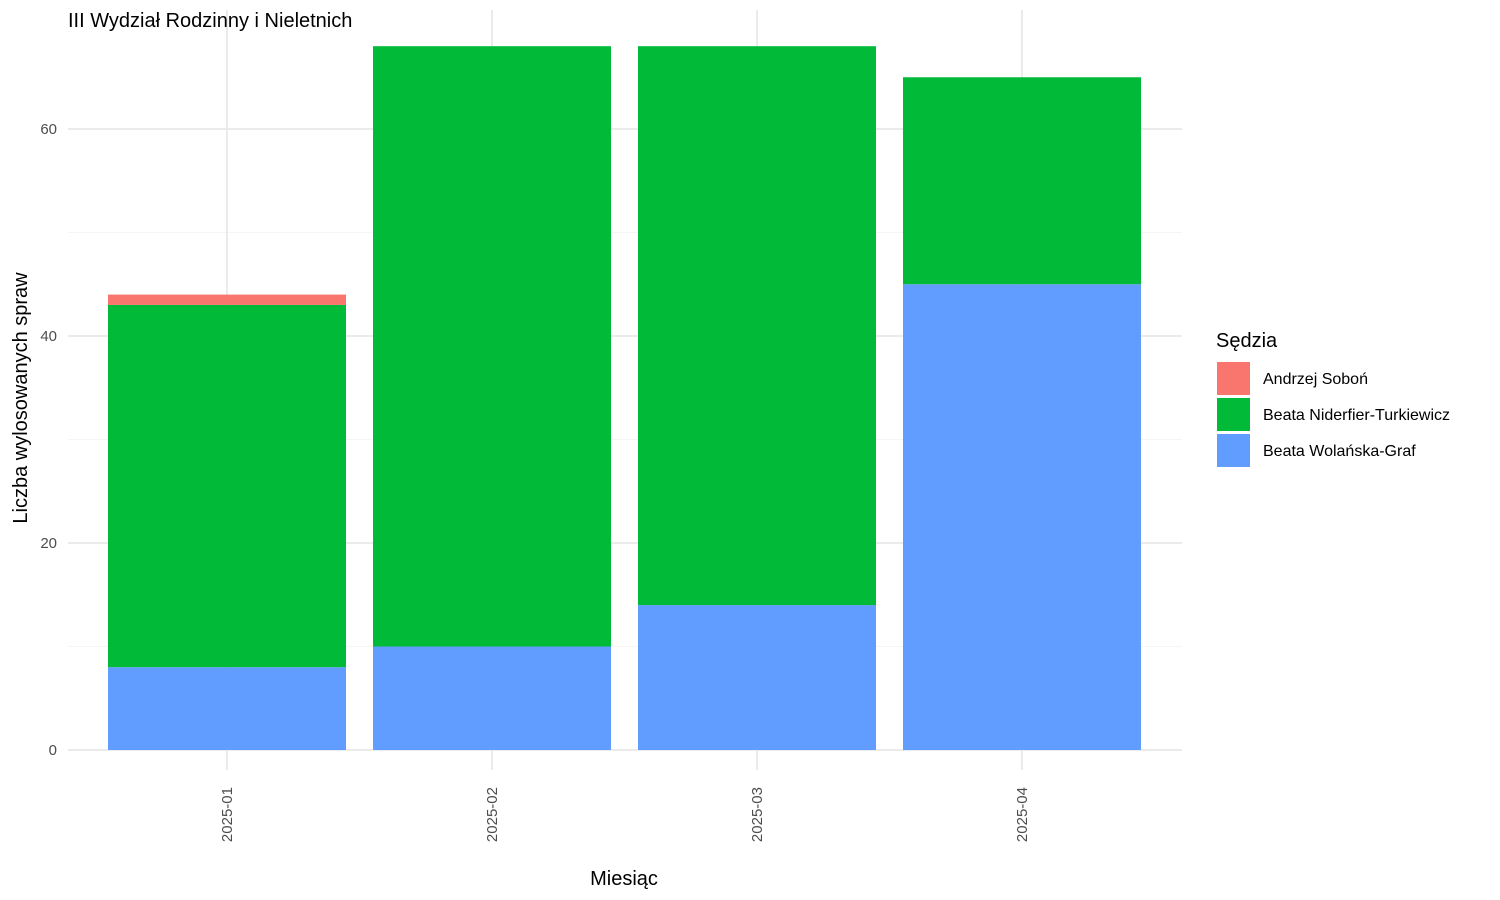 The height and width of the screenshot is (900, 1500). I want to click on legend-title: Sędzia, so click(1247, 341).